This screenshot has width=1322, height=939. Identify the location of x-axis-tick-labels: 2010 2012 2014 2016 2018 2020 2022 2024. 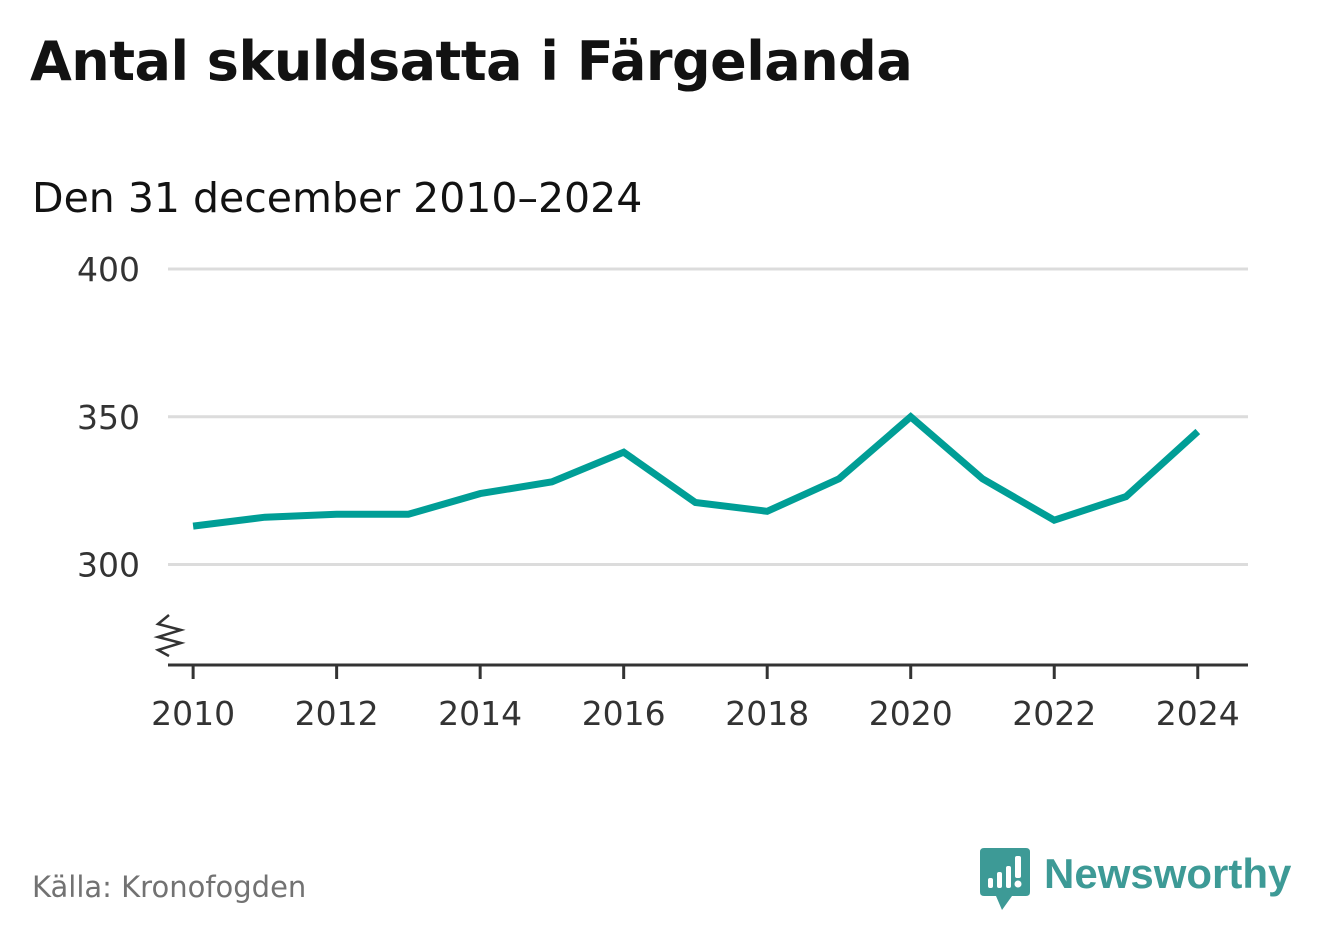
(695, 713).